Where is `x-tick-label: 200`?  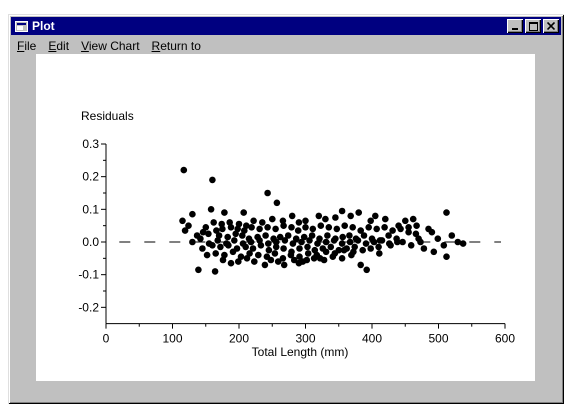
x-tick-label: 200 is located at coordinates (239, 339).